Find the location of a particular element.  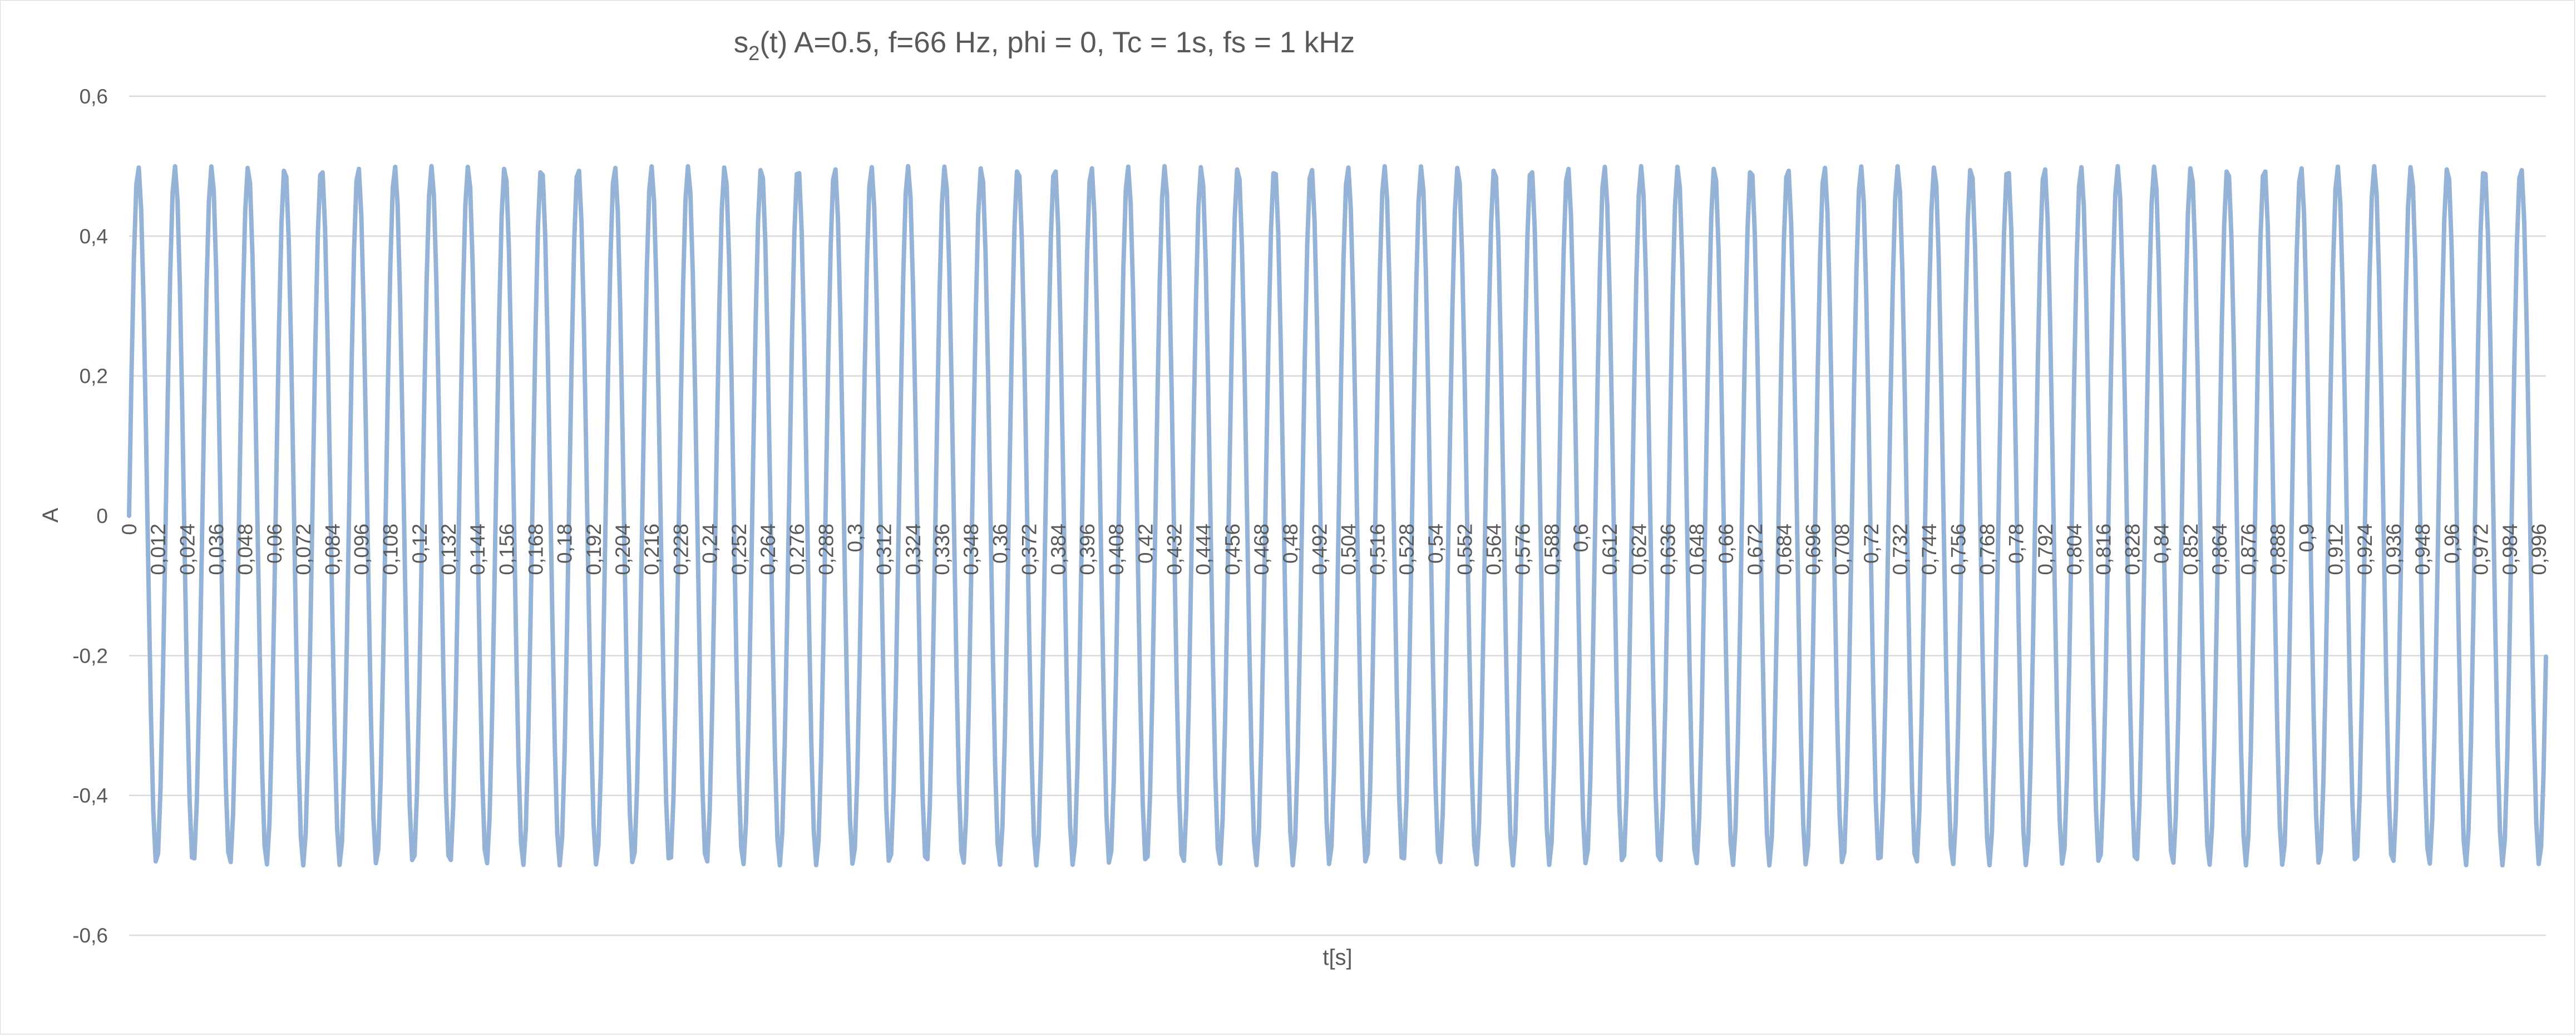

x-axis-title: t[s] is located at coordinates (1337, 957).